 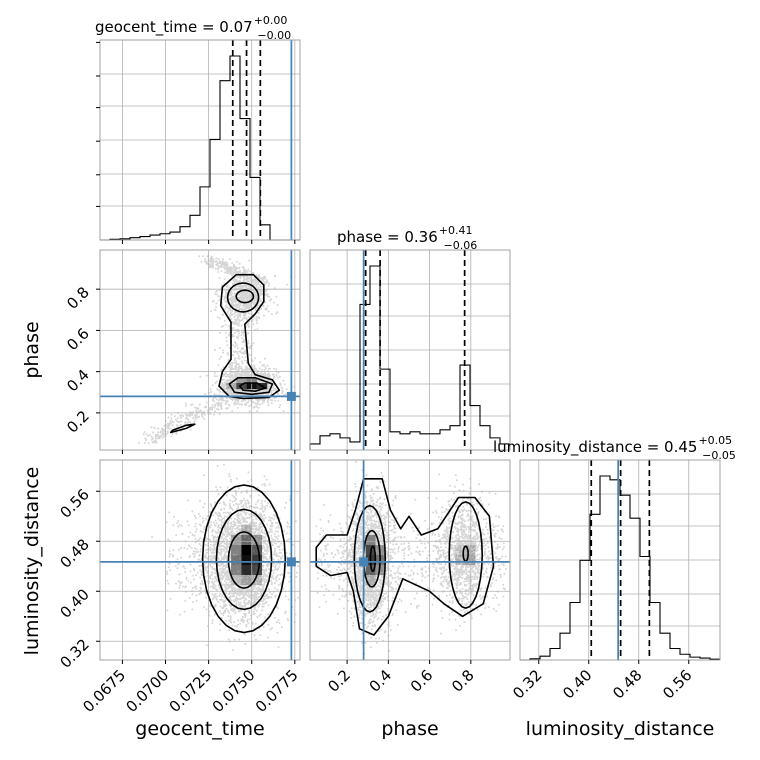 What do you see at coordinates (32, 561) in the screenshot?
I see `ylabel-luminosity-distance: luminosity_distance` at bounding box center [32, 561].